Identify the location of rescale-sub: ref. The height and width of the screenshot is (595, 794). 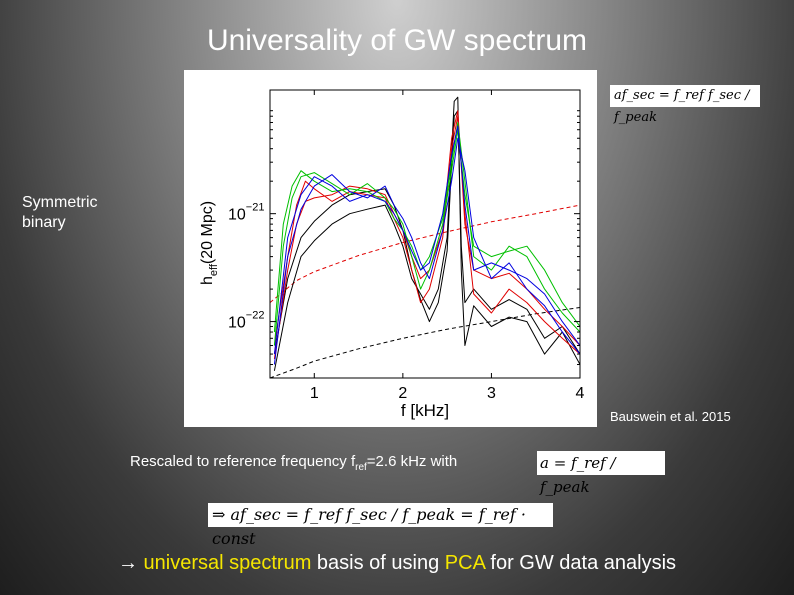
(361, 467).